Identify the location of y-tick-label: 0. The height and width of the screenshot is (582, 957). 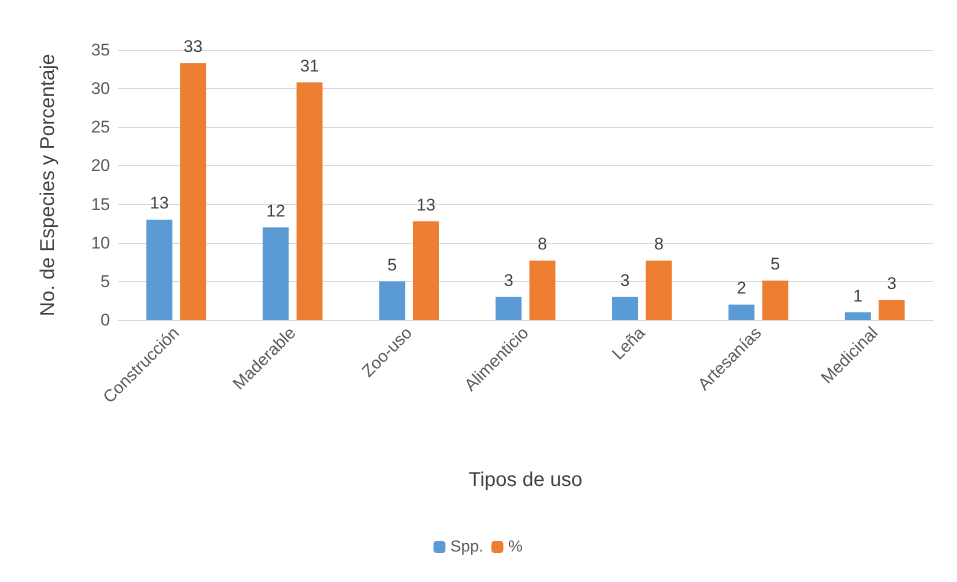
(105, 320).